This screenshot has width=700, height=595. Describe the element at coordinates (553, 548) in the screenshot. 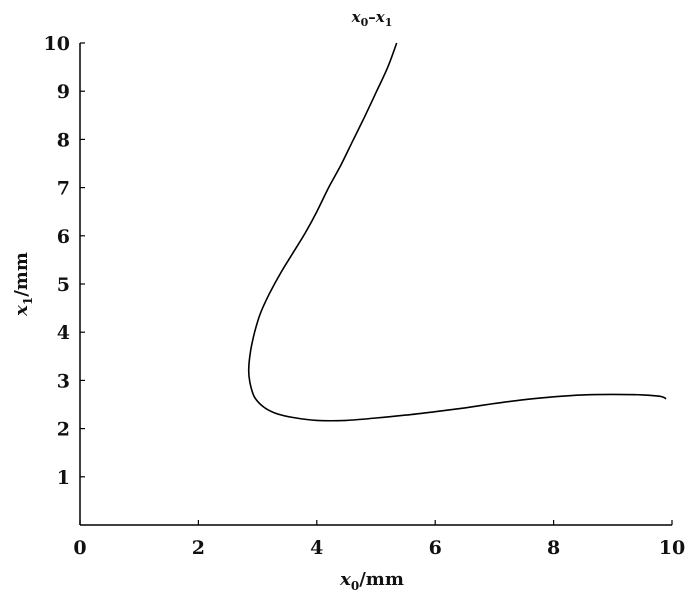

I see `x-tick-label: 8` at that location.